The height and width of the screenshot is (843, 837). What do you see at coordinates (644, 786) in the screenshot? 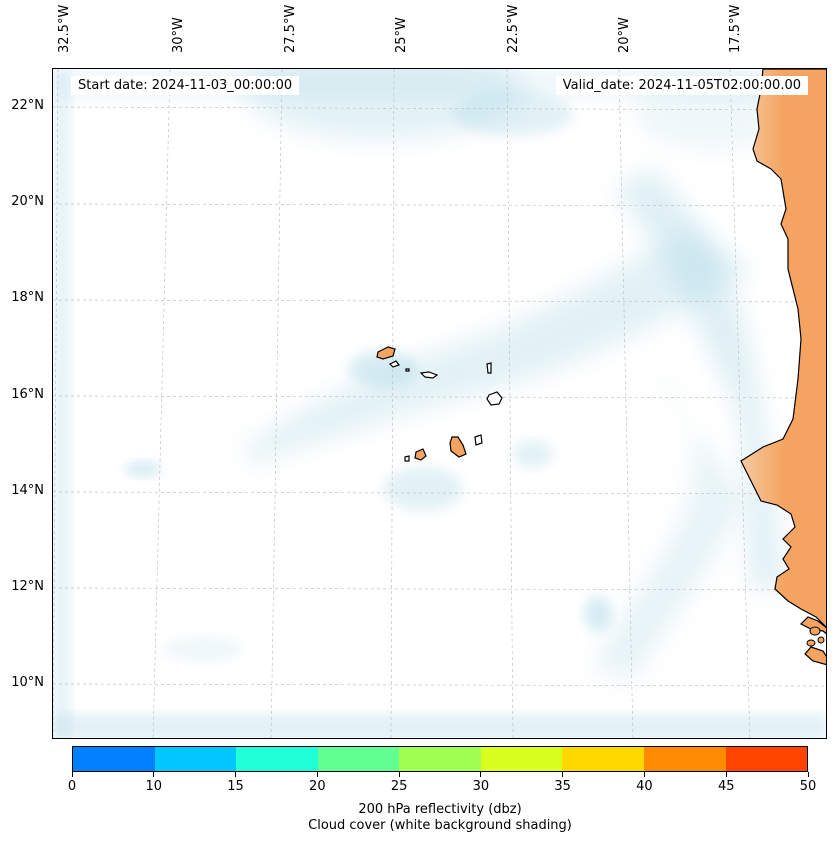
I see `colorbar-tick-label: 40` at bounding box center [644, 786].